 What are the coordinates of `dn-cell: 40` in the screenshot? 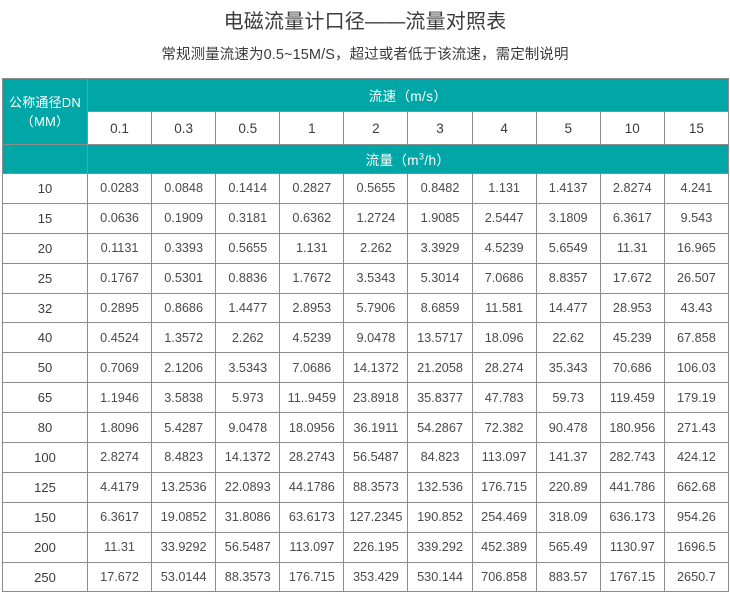 It's located at (45, 338).